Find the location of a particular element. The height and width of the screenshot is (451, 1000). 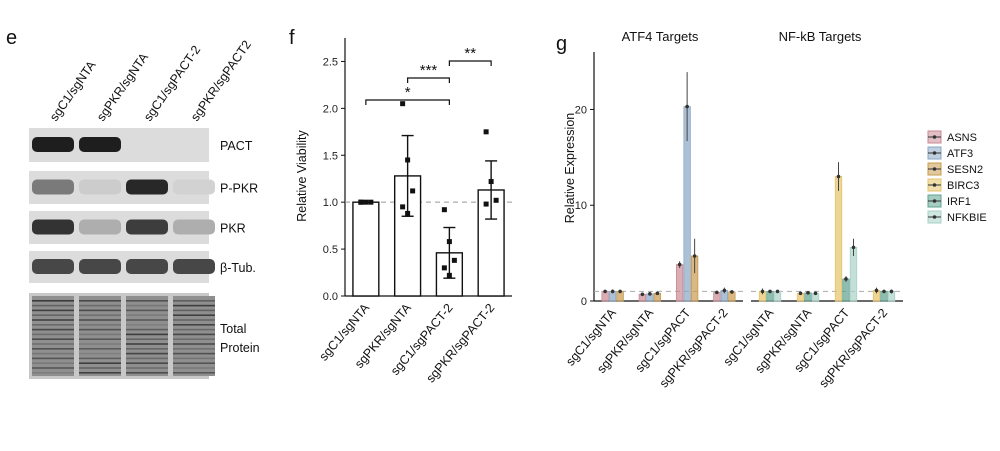

blot-row-label: P-PKR is located at coordinates (239, 189).